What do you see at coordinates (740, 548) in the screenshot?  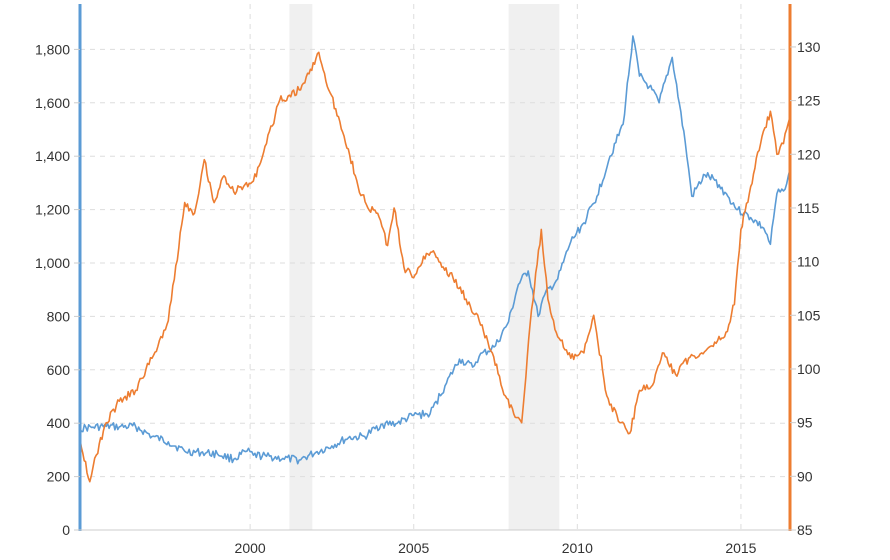 I see `x-tick-label: 2015` at bounding box center [740, 548].